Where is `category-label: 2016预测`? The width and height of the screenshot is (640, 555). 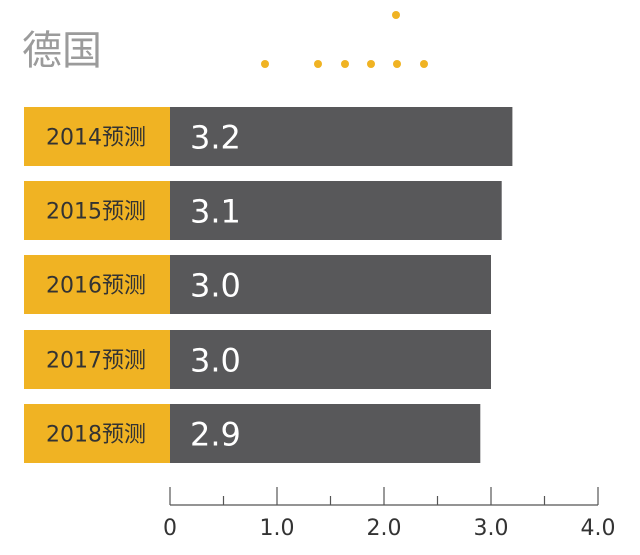
category-label: 2016预测 is located at coordinates (96, 286).